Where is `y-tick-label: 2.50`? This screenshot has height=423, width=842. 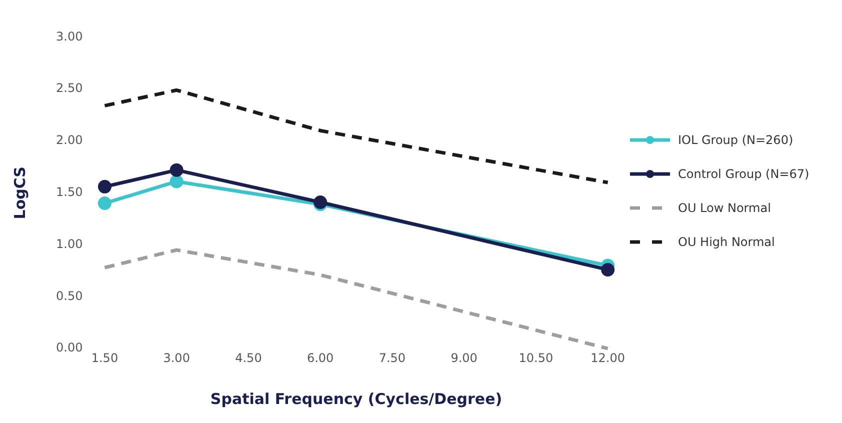
y-tick-label: 2.50 is located at coordinates (69, 88).